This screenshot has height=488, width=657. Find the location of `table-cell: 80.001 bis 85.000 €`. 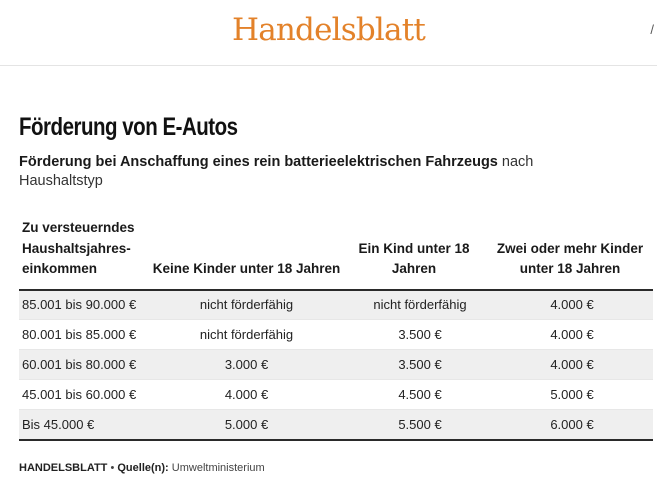

table-cell: 80.001 bis 85.000 € is located at coordinates (85, 334).